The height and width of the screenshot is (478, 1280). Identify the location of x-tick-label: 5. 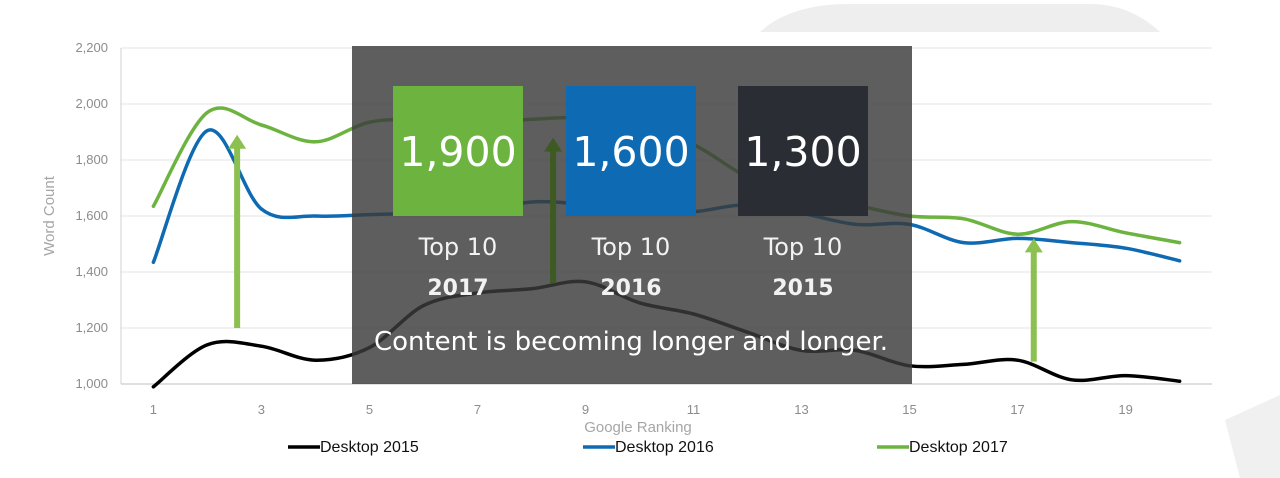
(369, 409).